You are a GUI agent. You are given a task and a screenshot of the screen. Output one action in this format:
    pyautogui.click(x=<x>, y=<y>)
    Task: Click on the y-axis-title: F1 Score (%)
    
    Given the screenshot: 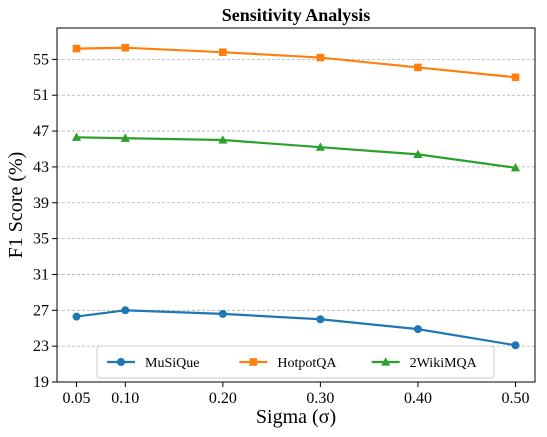 What is the action you would take?
    pyautogui.click(x=16, y=205)
    